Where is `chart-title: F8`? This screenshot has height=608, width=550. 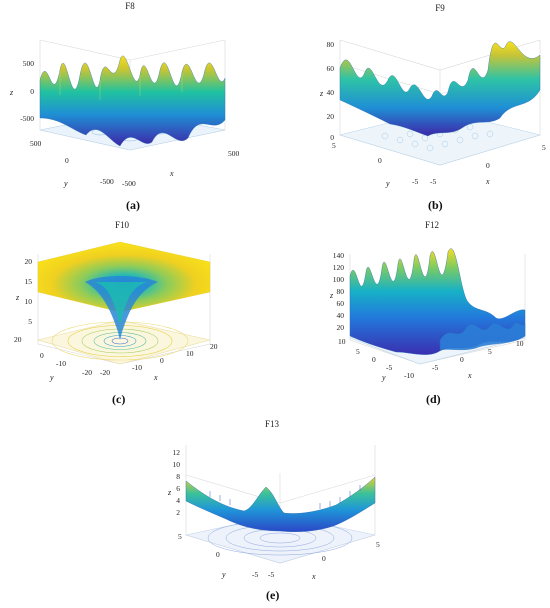 chart-title: F8 is located at coordinates (130, 6).